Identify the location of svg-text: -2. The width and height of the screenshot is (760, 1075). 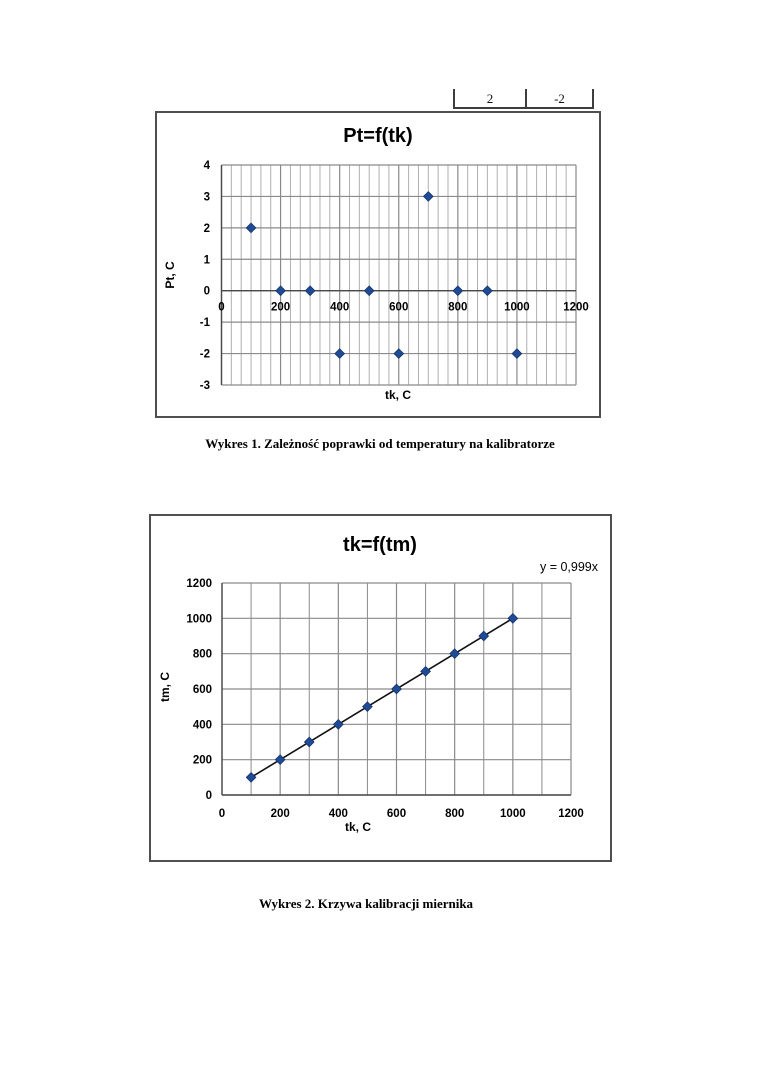
(205, 355).